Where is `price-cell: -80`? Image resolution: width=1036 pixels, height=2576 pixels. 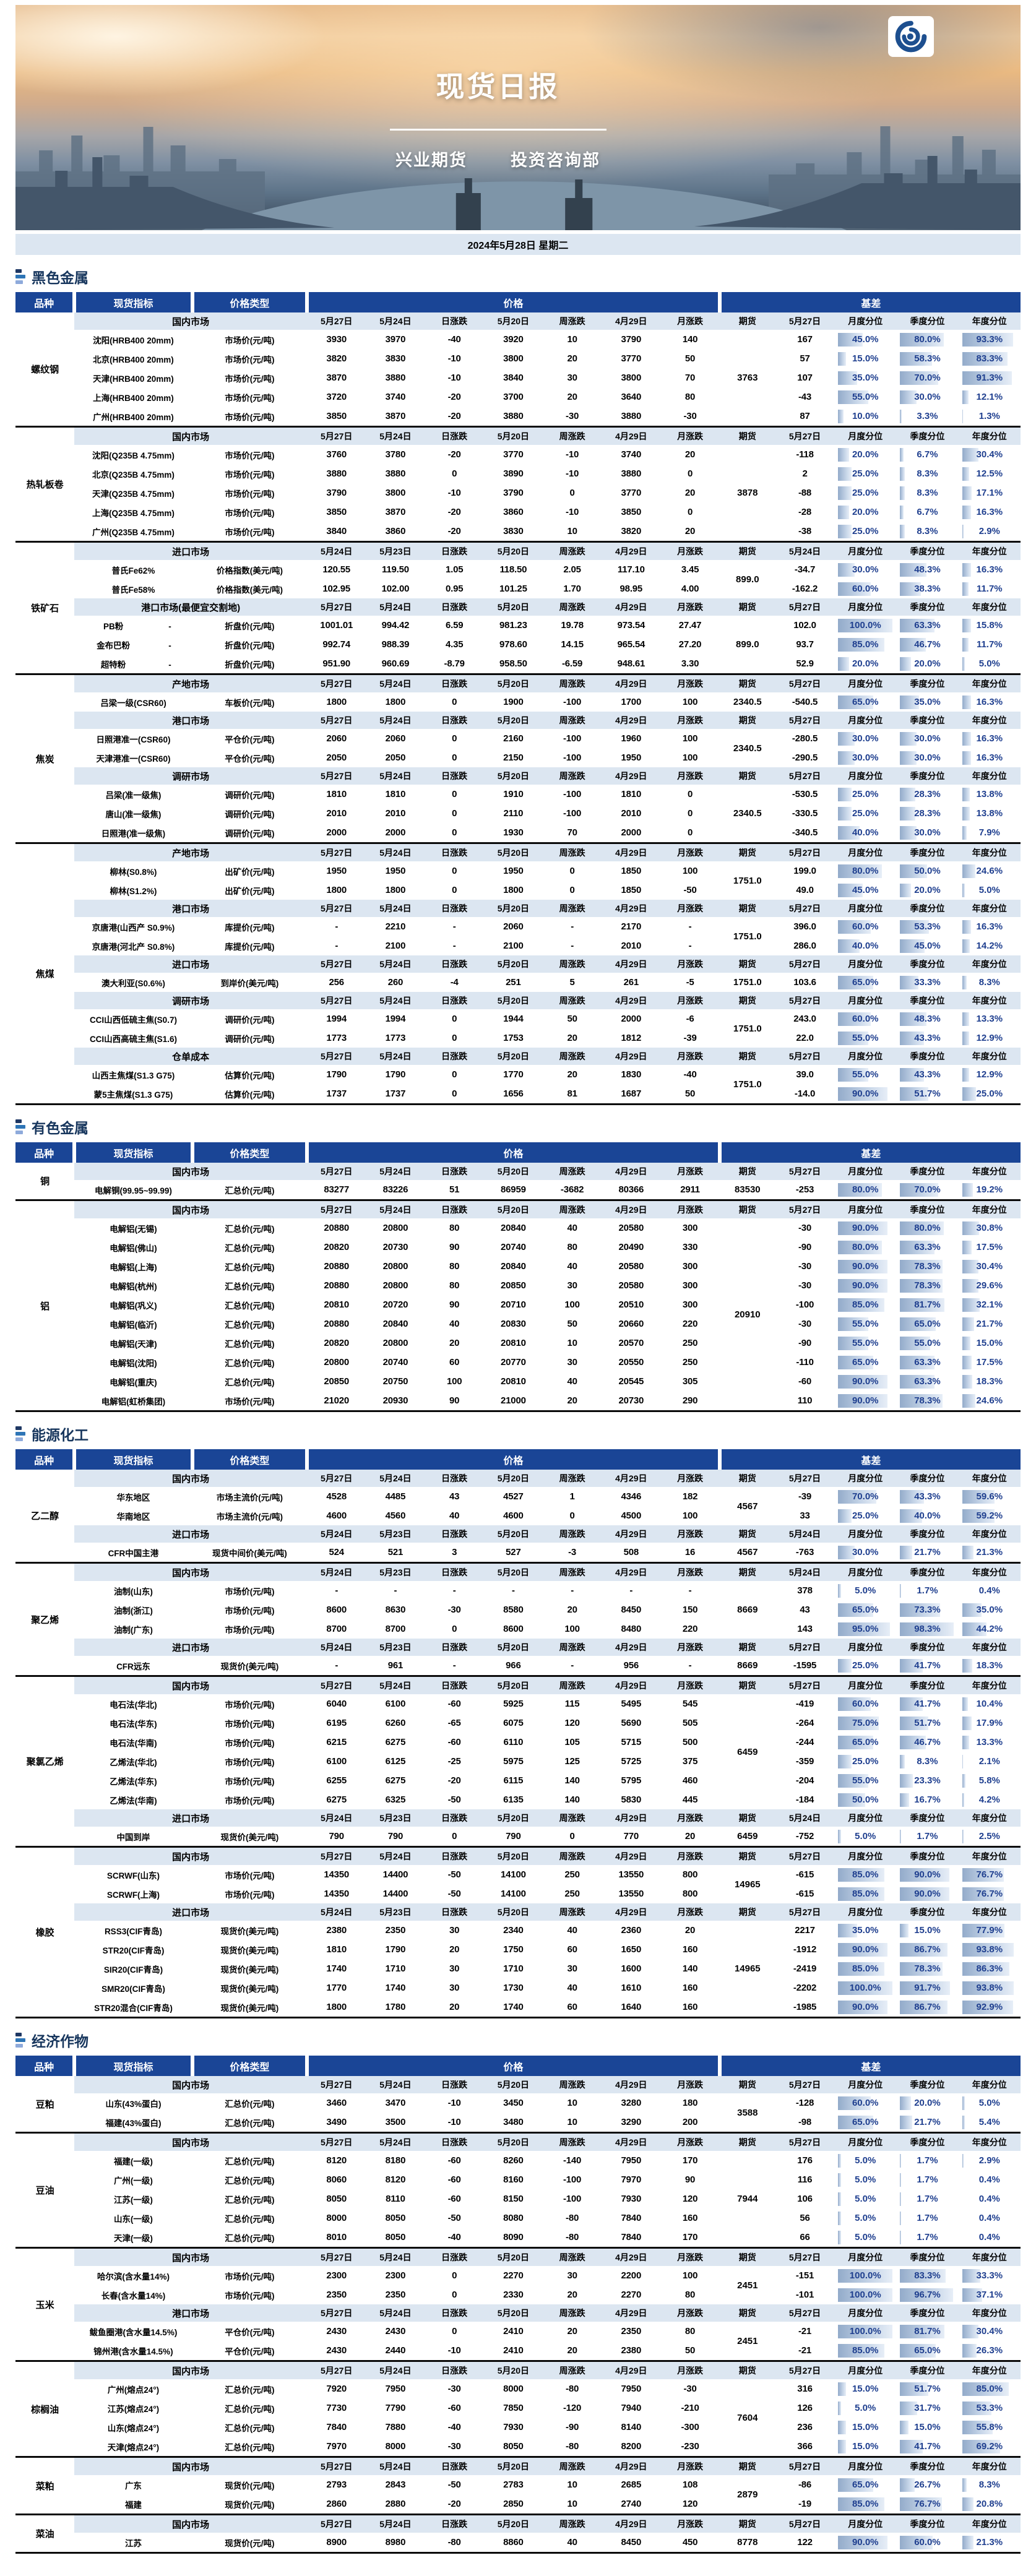 price-cell: -80 is located at coordinates (572, 2238).